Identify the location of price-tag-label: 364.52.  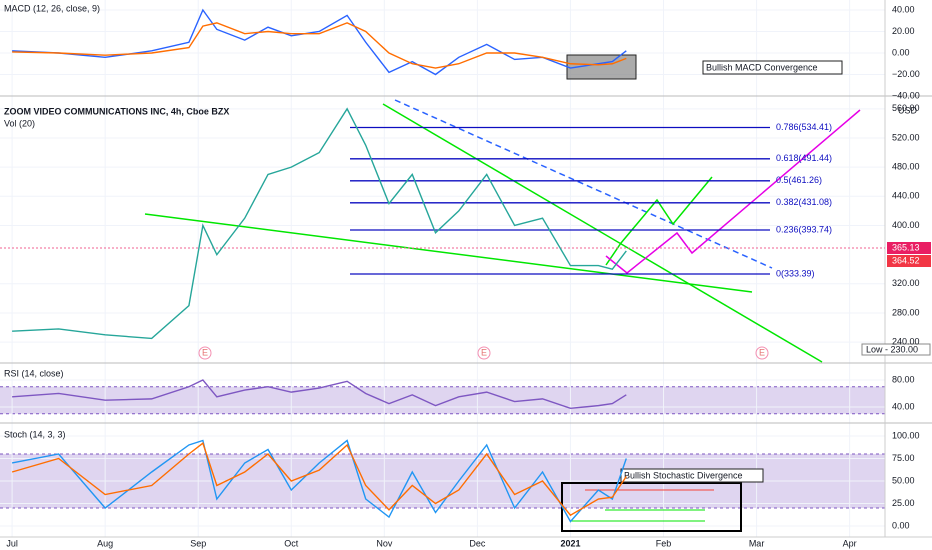
(906, 260).